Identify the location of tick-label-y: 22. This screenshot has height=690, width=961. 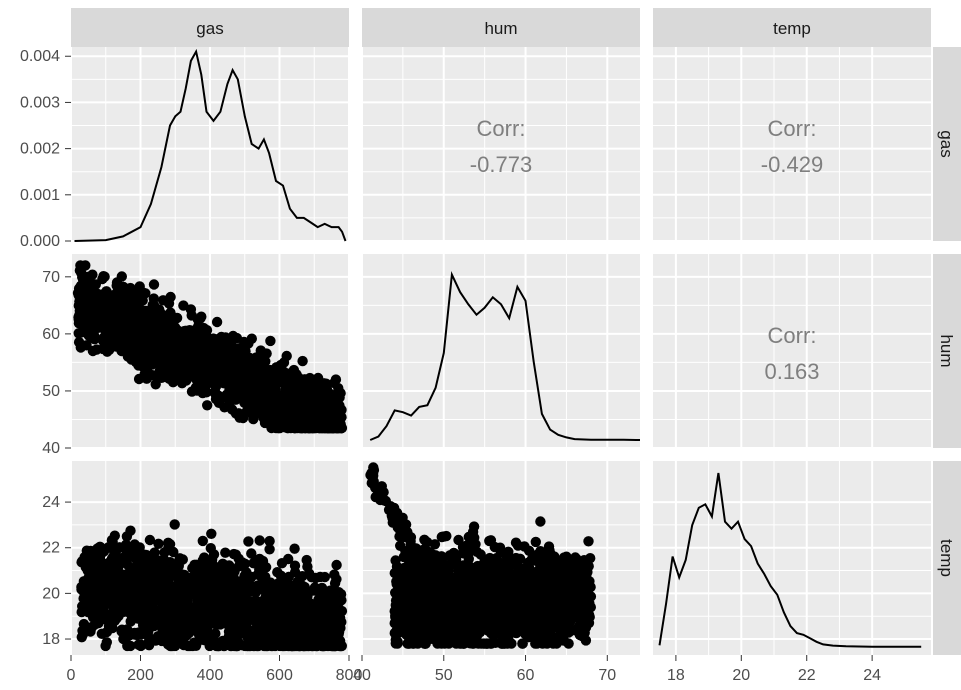
(51, 548).